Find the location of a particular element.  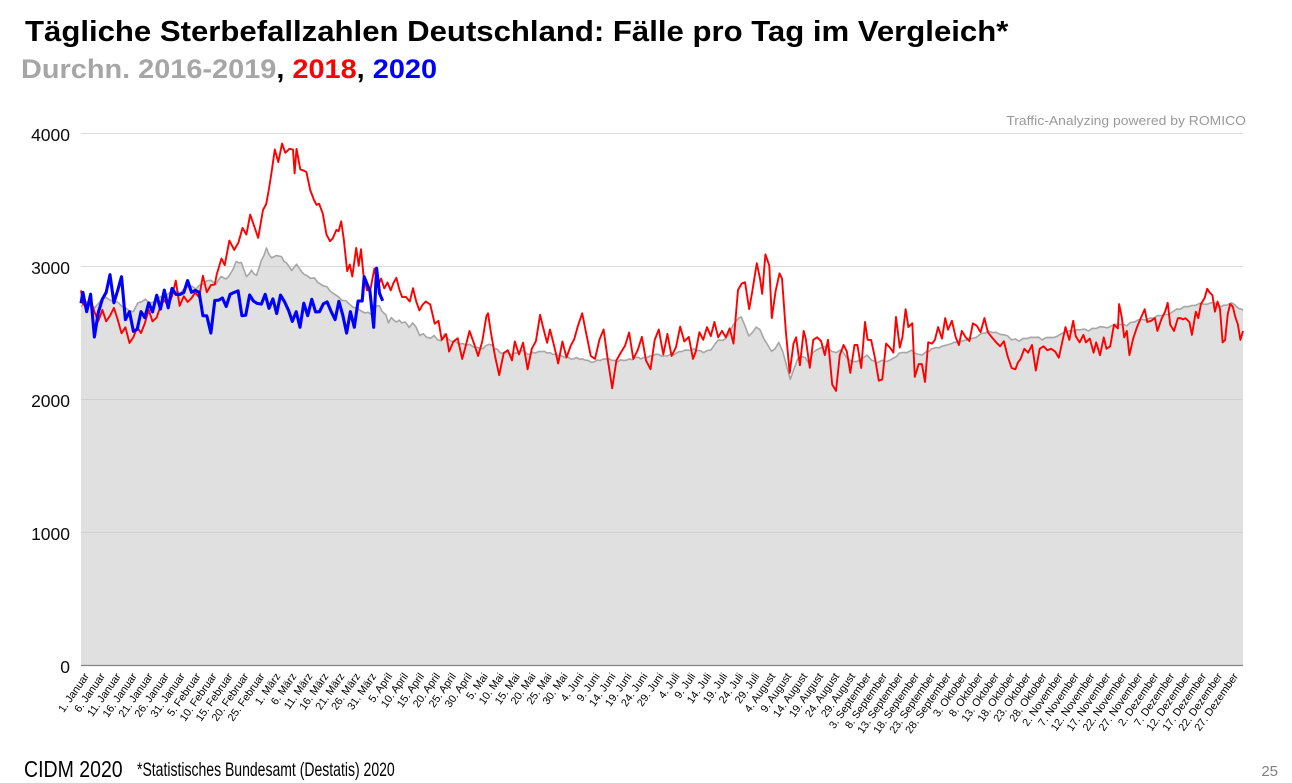

svg-text: 4000 is located at coordinates (50, 135).